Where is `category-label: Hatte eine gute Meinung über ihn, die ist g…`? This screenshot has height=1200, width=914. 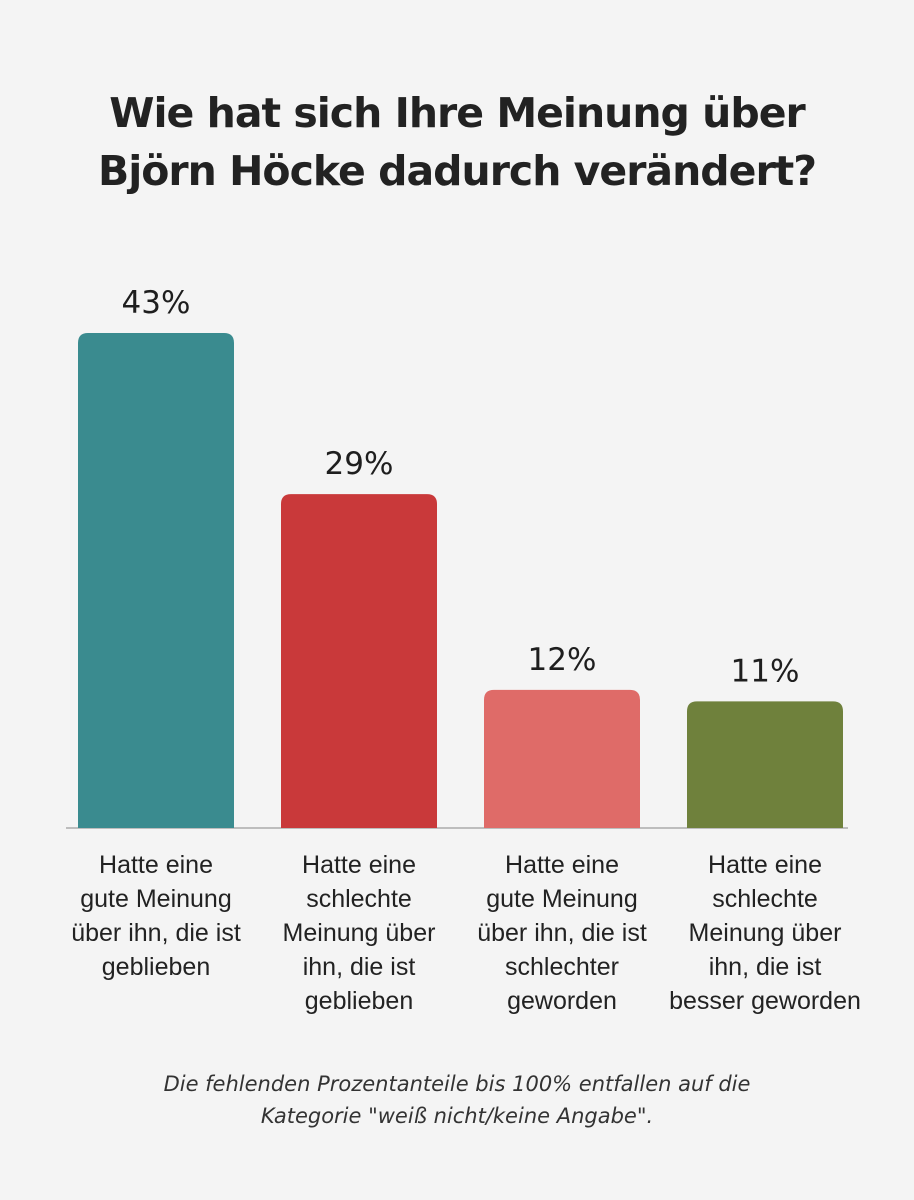 category-label: Hatte eine gute Meinung über ihn, die ist g… is located at coordinates (156, 916).